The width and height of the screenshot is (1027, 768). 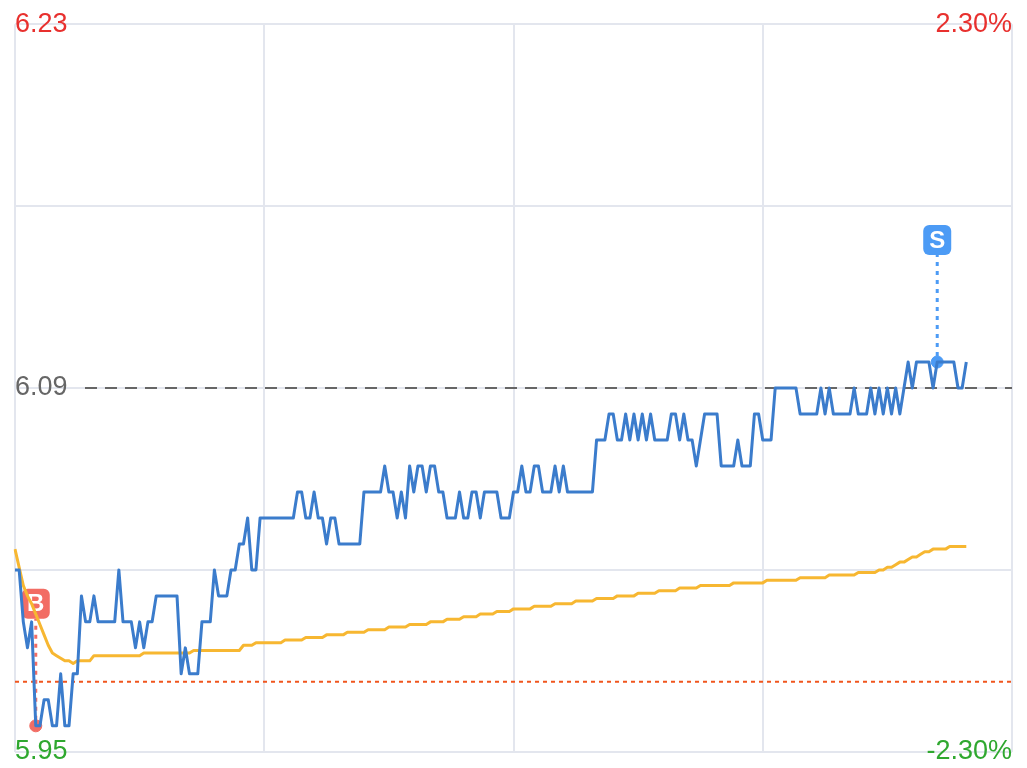 What do you see at coordinates (41, 386) in the screenshot?
I see `y-tick-label: 6.09` at bounding box center [41, 386].